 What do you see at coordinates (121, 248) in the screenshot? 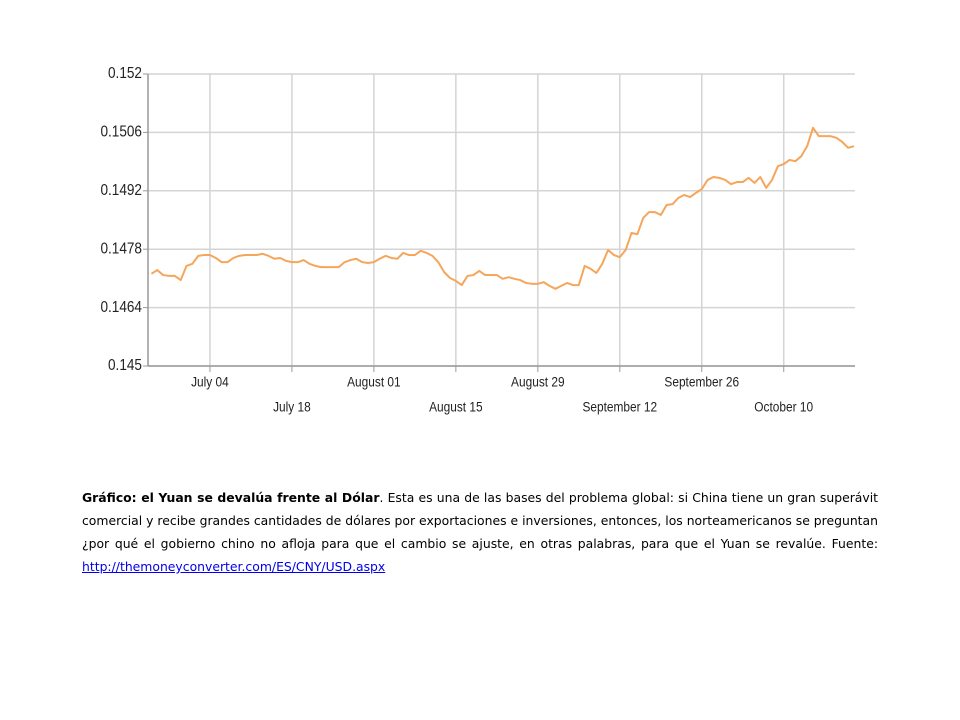
I see `y-tick-label: 0.1478` at bounding box center [121, 248].